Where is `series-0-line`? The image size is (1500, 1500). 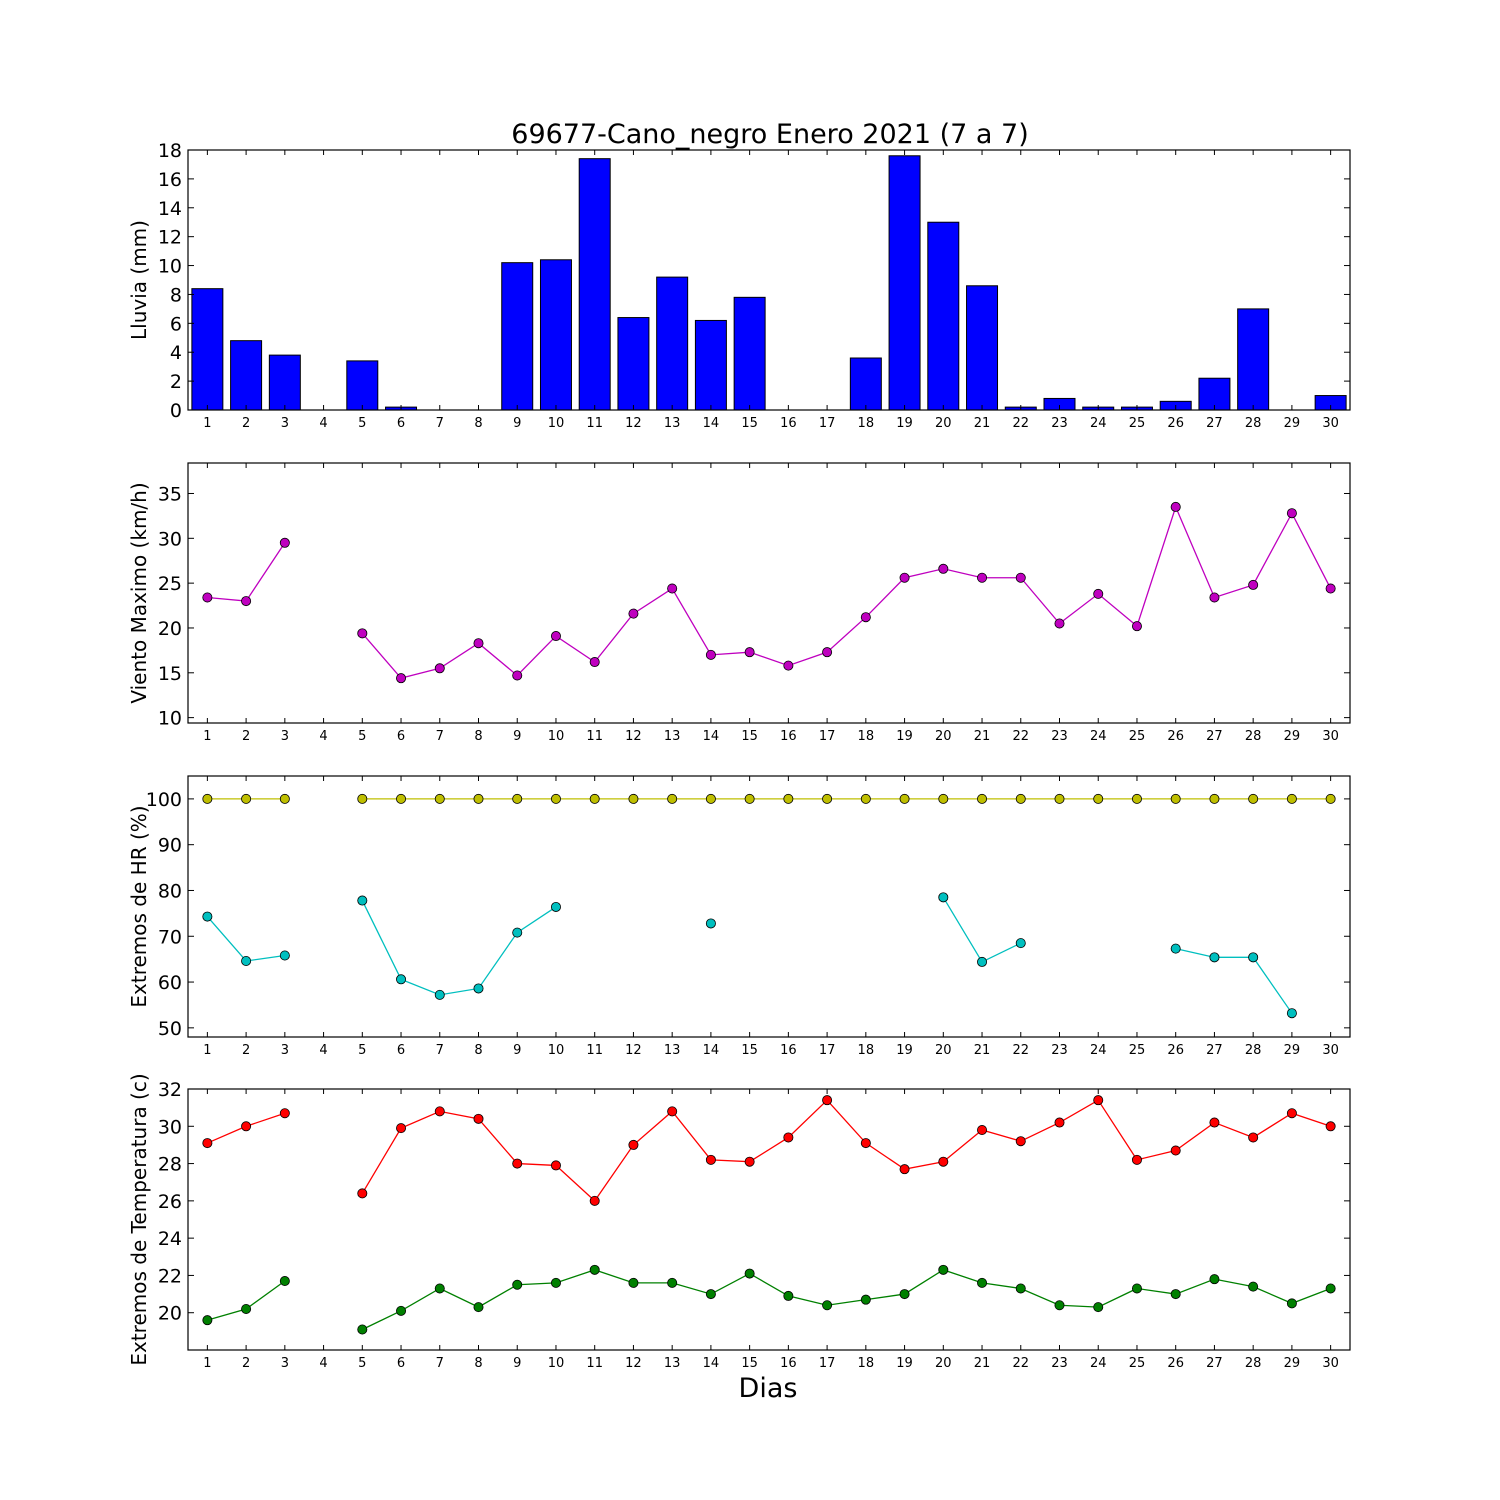 series-0-line is located at coordinates (246, 572).